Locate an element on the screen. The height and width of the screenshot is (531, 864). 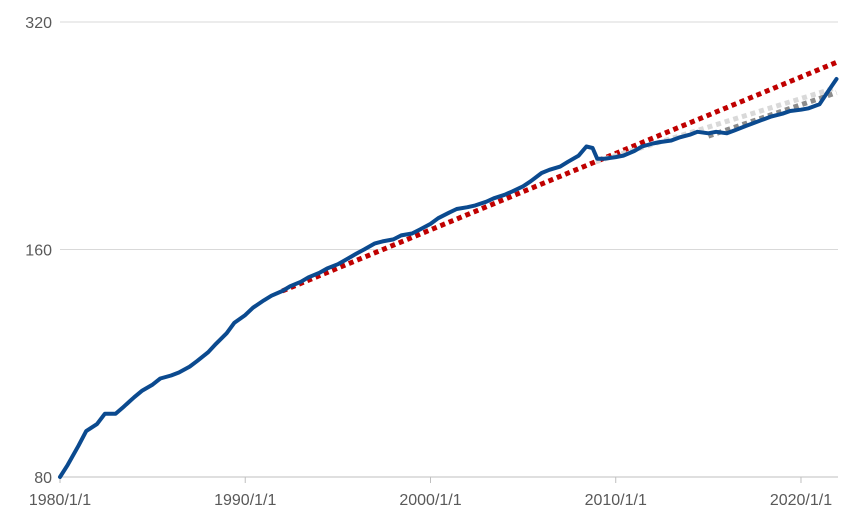
x-tick-label: 2000/1/1 is located at coordinates (430, 500).